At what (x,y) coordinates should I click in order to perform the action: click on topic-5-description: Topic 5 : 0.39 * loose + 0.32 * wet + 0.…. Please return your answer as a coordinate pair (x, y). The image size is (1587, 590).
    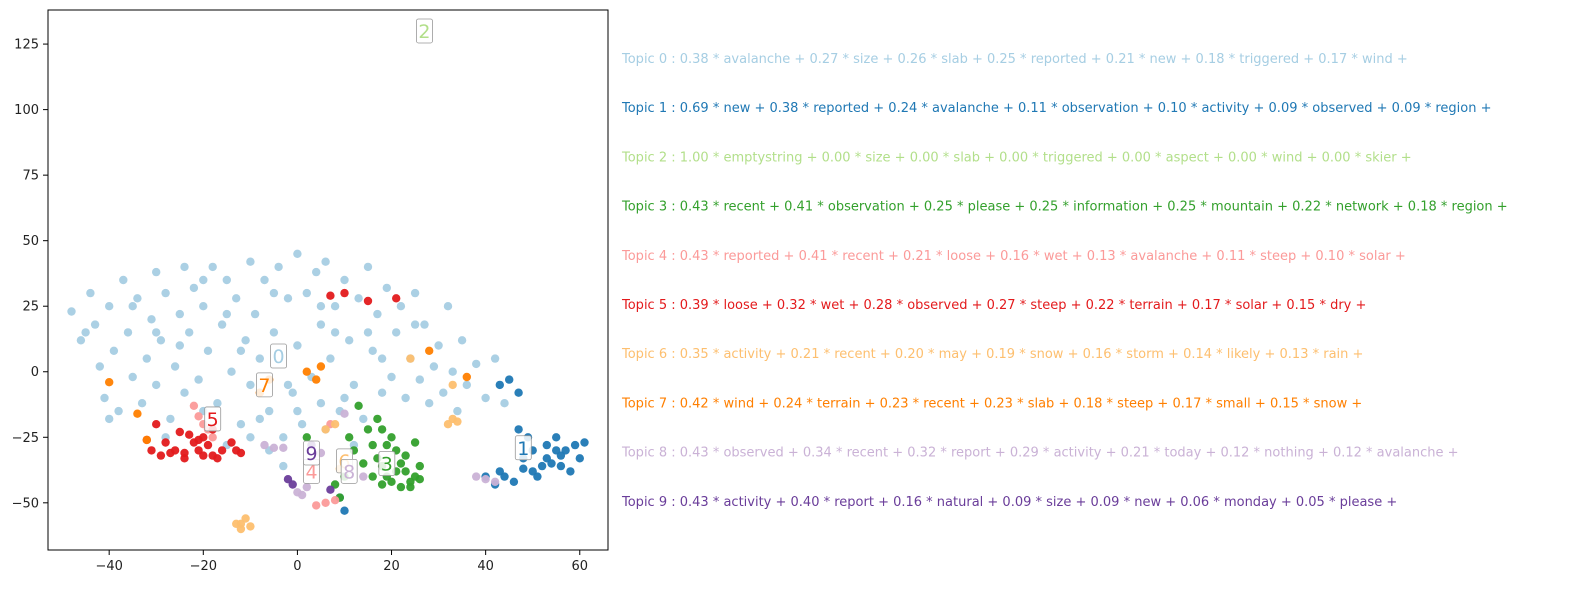
    Looking at the image, I should click on (993, 305).